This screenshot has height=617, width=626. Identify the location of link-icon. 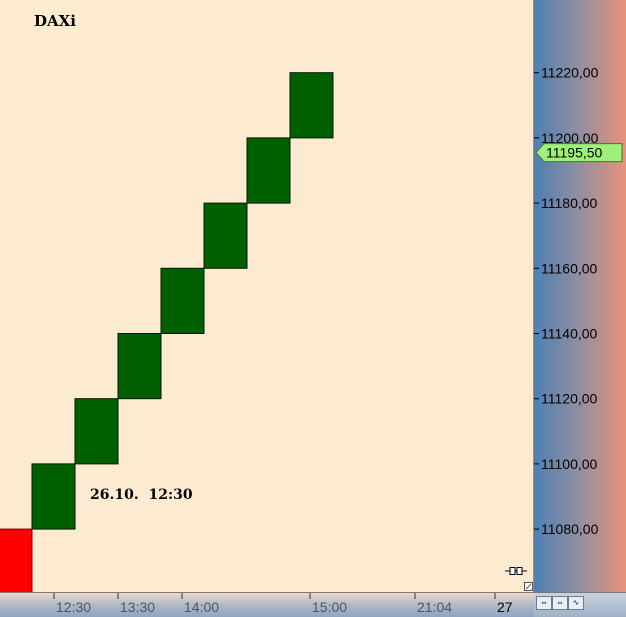
(516, 571).